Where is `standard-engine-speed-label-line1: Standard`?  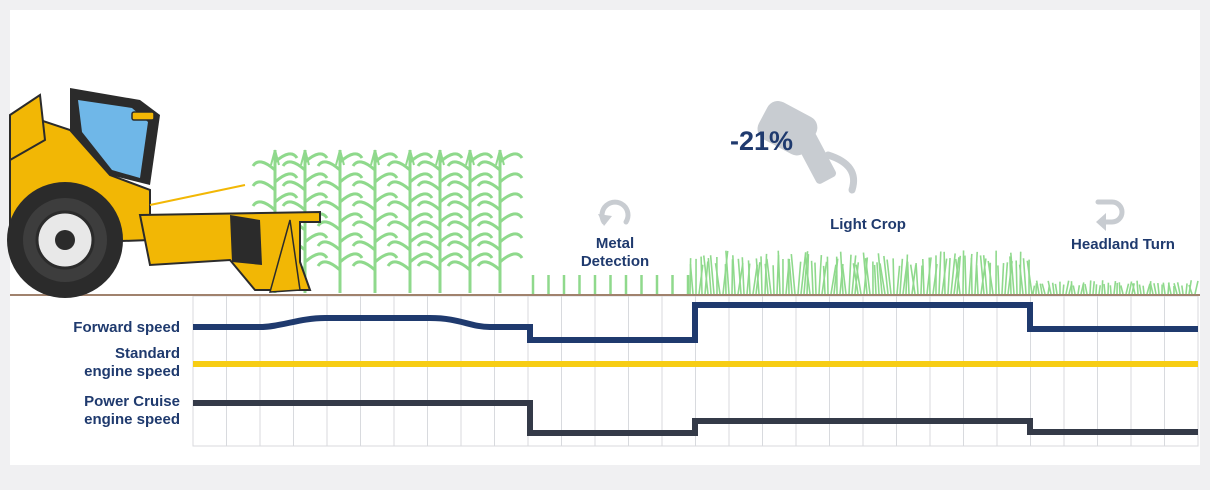 standard-engine-speed-label-line1: Standard is located at coordinates (147, 353).